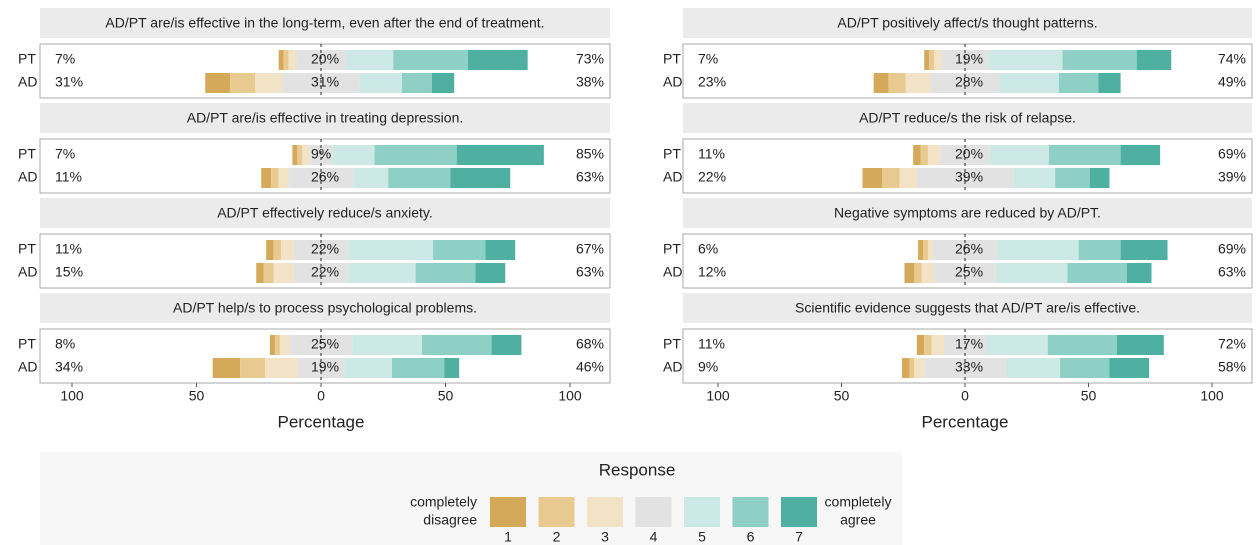 This screenshot has height=545, width=1257. I want to click on neutral-label: 33%, so click(969, 367).